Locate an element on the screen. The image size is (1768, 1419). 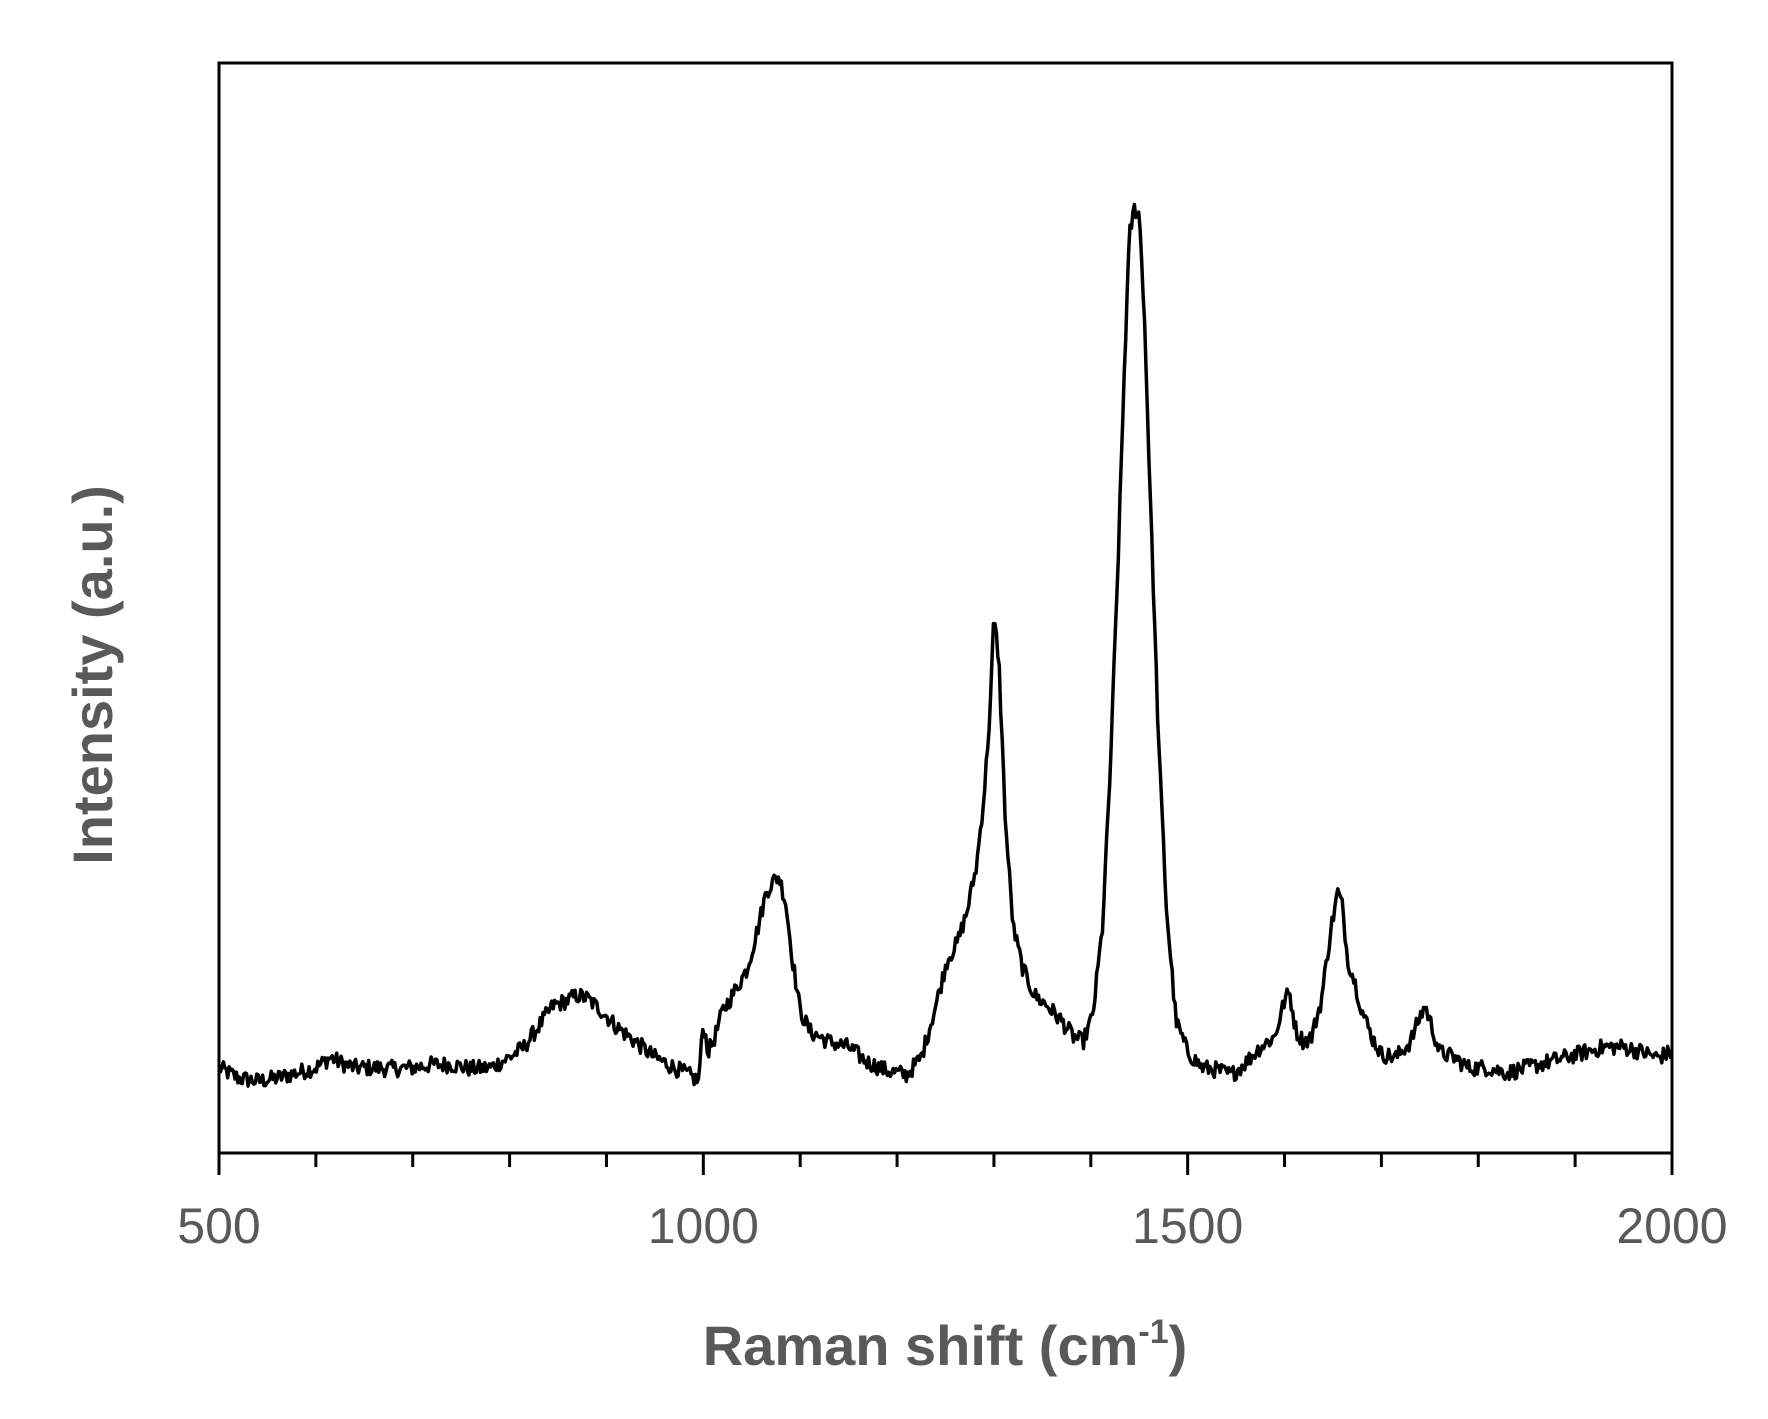
x-tick-label: 500 is located at coordinates (218, 1226).